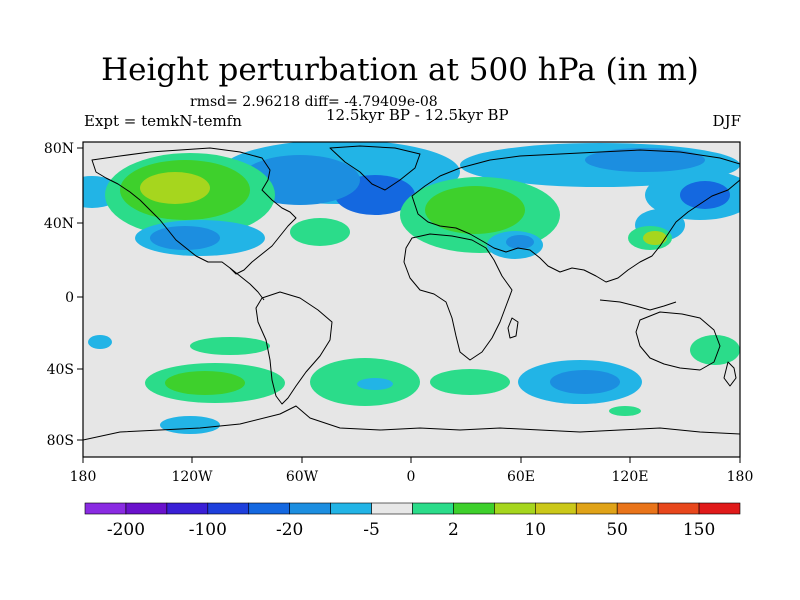 The image size is (800, 600). Describe the element at coordinates (400, 70) in the screenshot. I see `plot-title: Height perturbation at 500 hPa (in m)` at that location.